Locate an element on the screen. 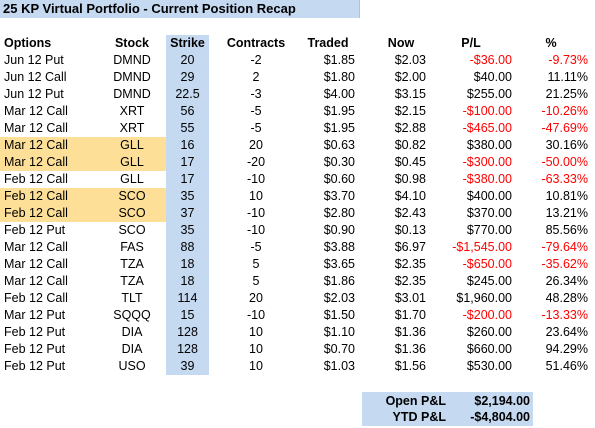 The height and width of the screenshot is (428, 595). cell-option: Feb 12 Call is located at coordinates (36, 298).